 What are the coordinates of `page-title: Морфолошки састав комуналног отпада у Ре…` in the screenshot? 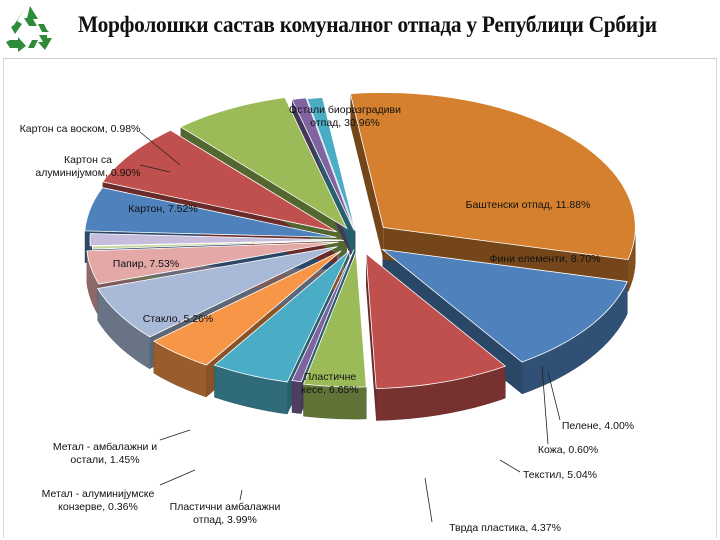 It's located at (367, 24).